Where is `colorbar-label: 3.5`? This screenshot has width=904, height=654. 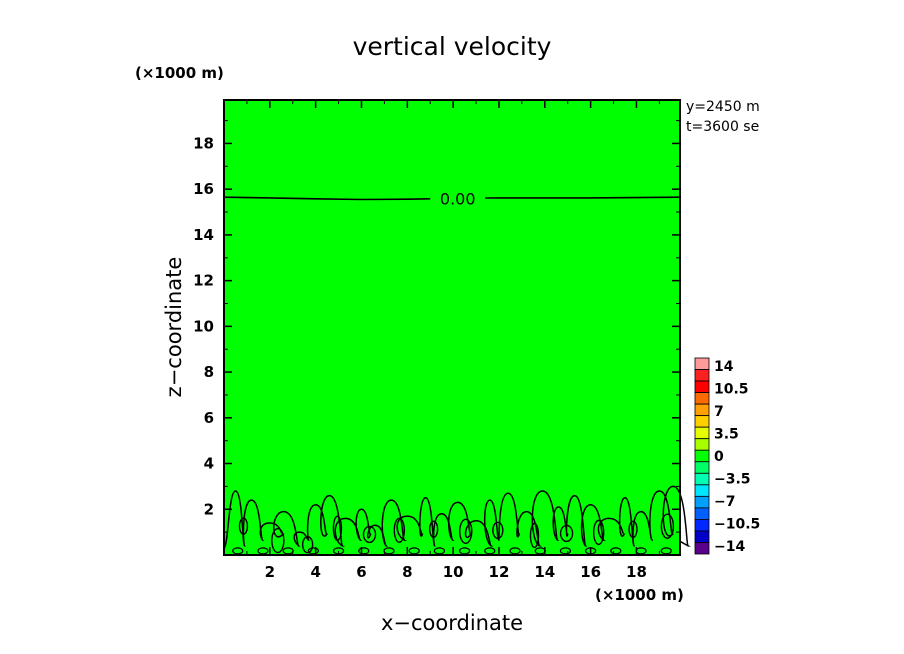
colorbar-label: 3.5 is located at coordinates (726, 435).